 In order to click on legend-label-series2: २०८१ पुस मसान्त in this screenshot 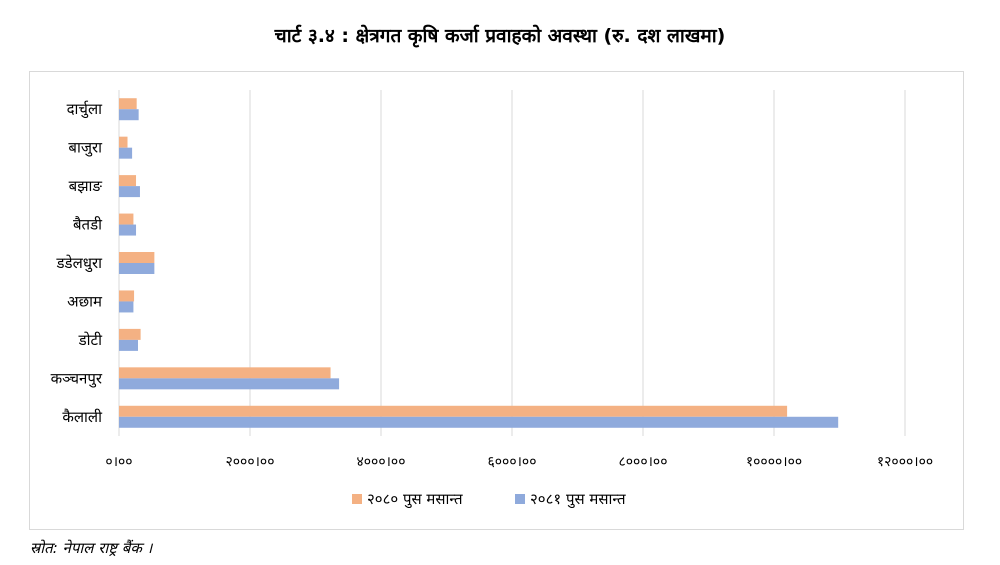, I will do `click(578, 499)`.